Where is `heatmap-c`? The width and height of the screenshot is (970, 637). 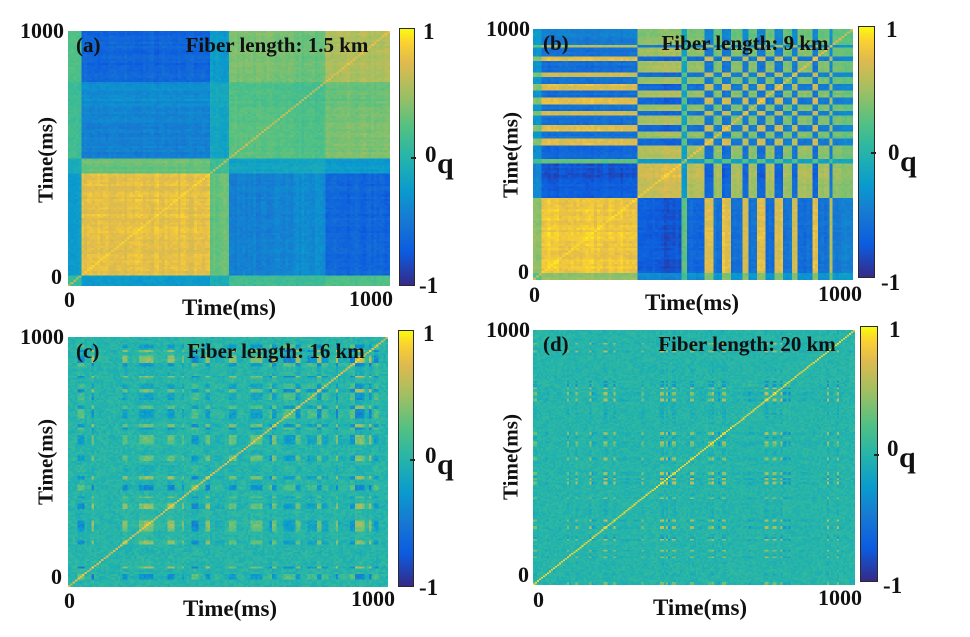 heatmap-c is located at coordinates (228, 462).